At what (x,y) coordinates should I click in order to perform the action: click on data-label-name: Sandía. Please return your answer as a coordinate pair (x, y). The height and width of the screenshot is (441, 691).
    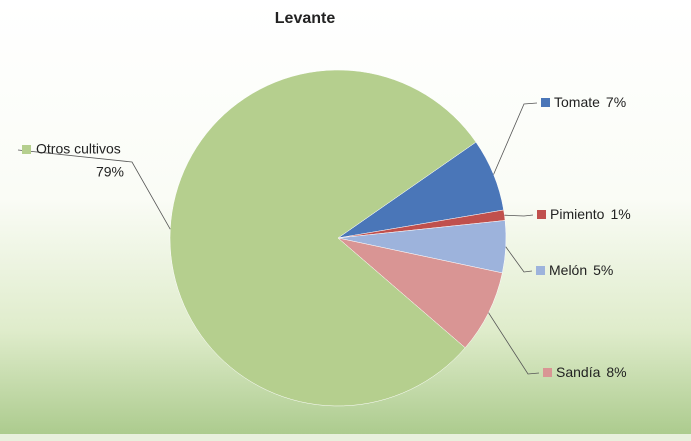
    Looking at the image, I should click on (578, 372).